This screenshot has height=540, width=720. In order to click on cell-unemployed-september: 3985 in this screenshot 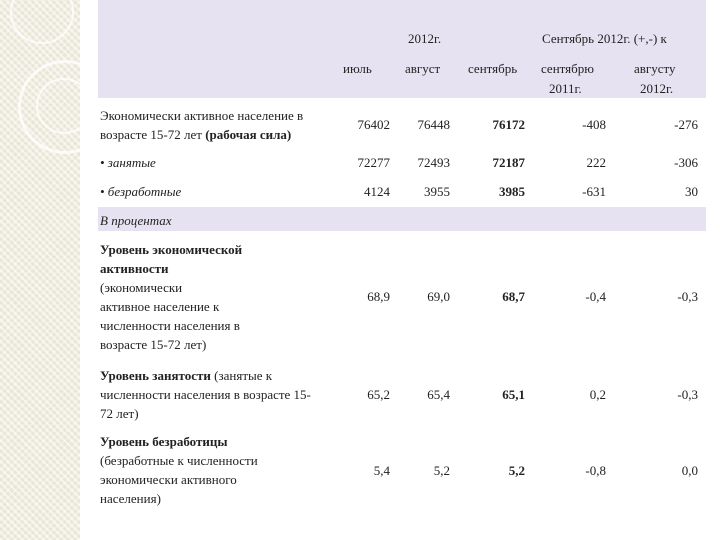, I will do `click(512, 191)`.